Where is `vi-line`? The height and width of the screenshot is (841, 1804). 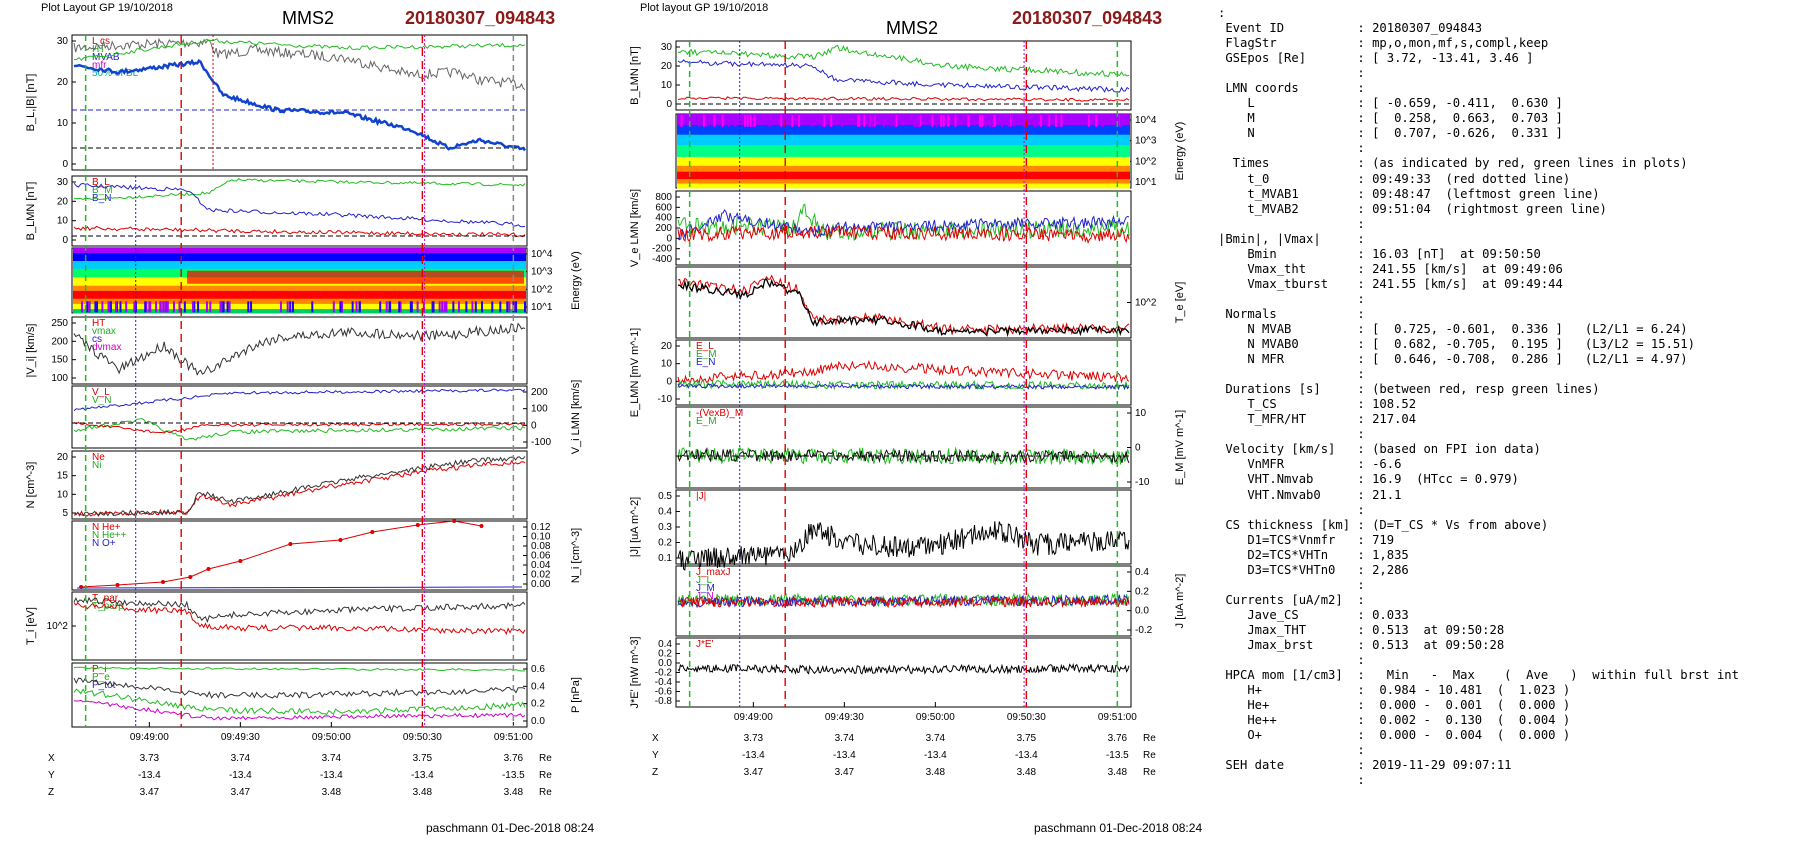 vi-line is located at coordinates (299, 349).